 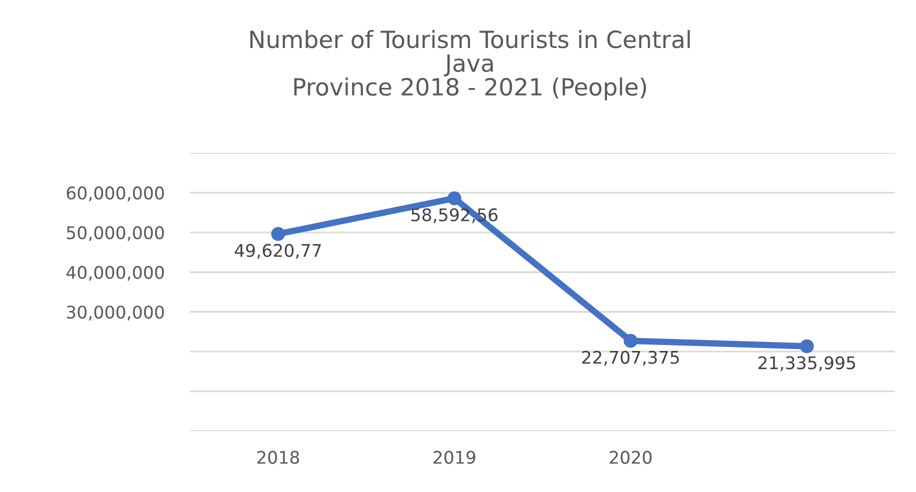 What do you see at coordinates (115, 234) in the screenshot?
I see `y-tick-label: 50,000,000` at bounding box center [115, 234].